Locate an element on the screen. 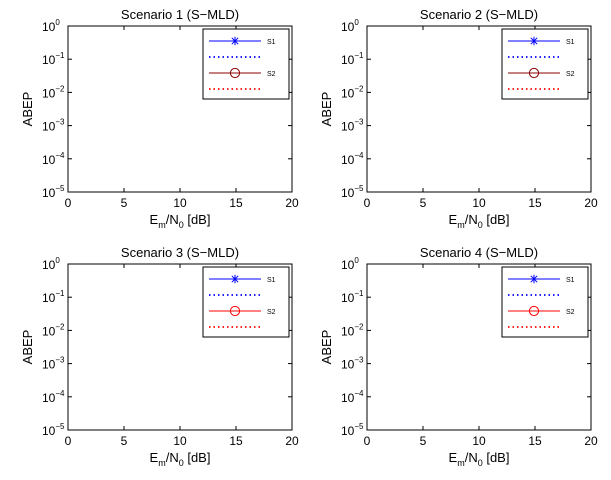 The height and width of the screenshot is (480, 611). panel-3-xlabel: Em/N0 [dB] is located at coordinates (180, 459).